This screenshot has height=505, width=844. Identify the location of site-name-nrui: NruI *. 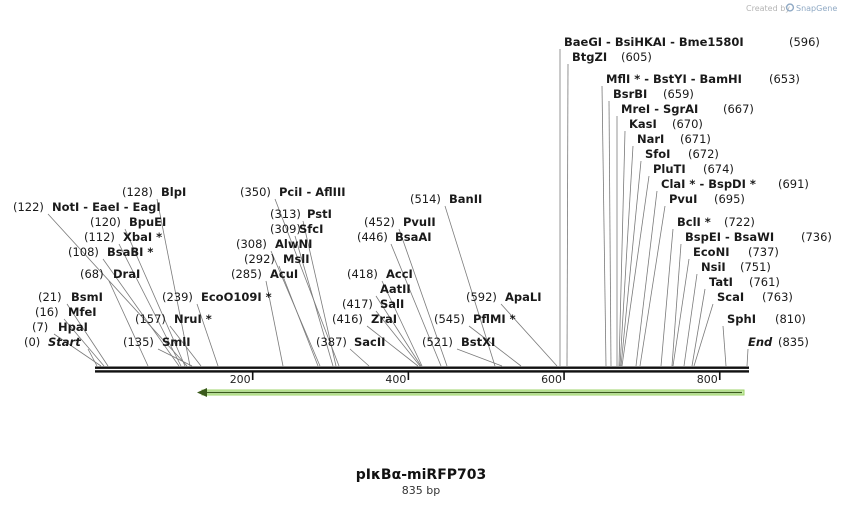
(193, 319).